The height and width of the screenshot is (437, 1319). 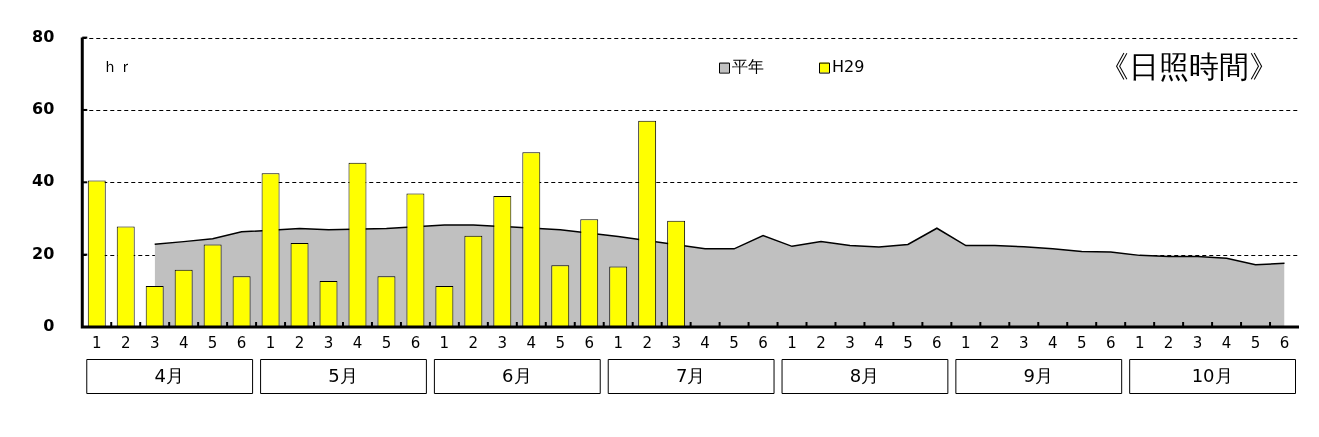 What do you see at coordinates (43, 181) in the screenshot?
I see `y-tick-label: 40` at bounding box center [43, 181].